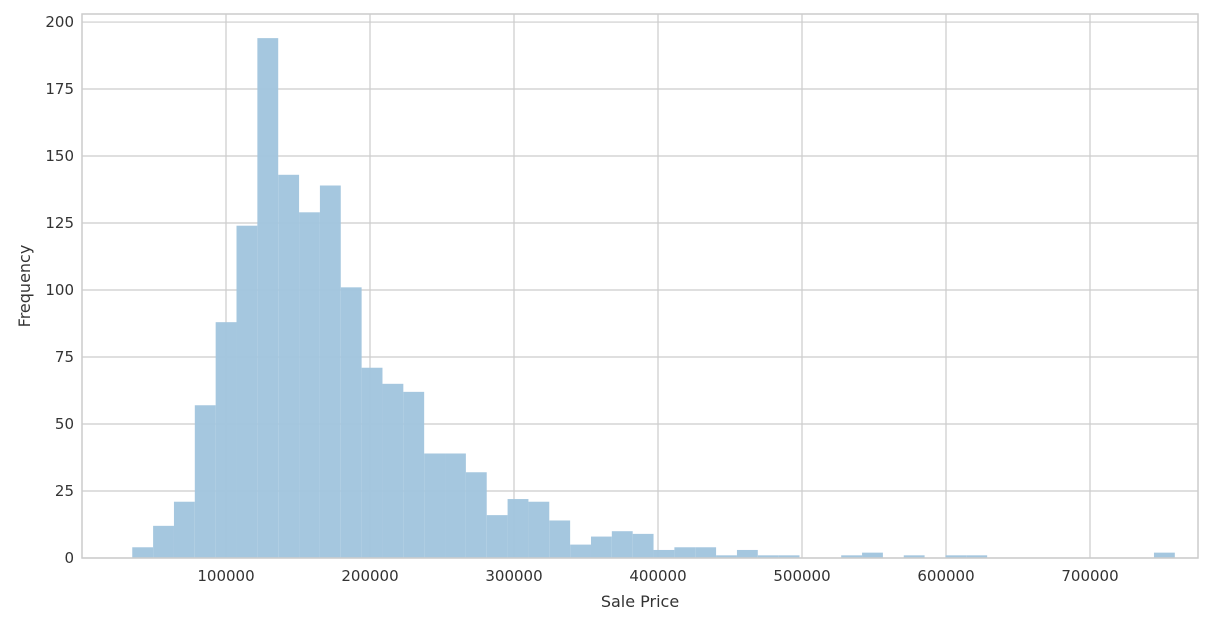 The height and width of the screenshot is (625, 1212). What do you see at coordinates (59, 156) in the screenshot?
I see `y-tick-label: 150` at bounding box center [59, 156].